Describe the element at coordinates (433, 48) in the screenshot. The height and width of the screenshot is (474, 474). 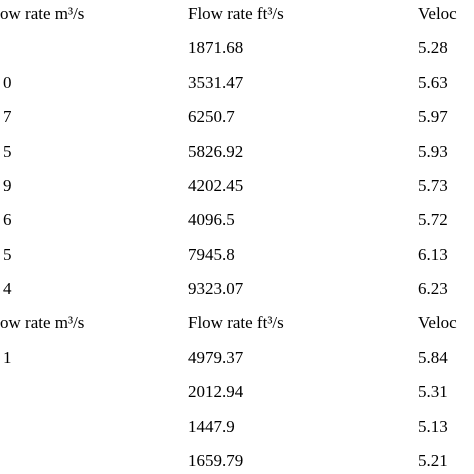
I see `cell-velocity: 5.28` at that location.